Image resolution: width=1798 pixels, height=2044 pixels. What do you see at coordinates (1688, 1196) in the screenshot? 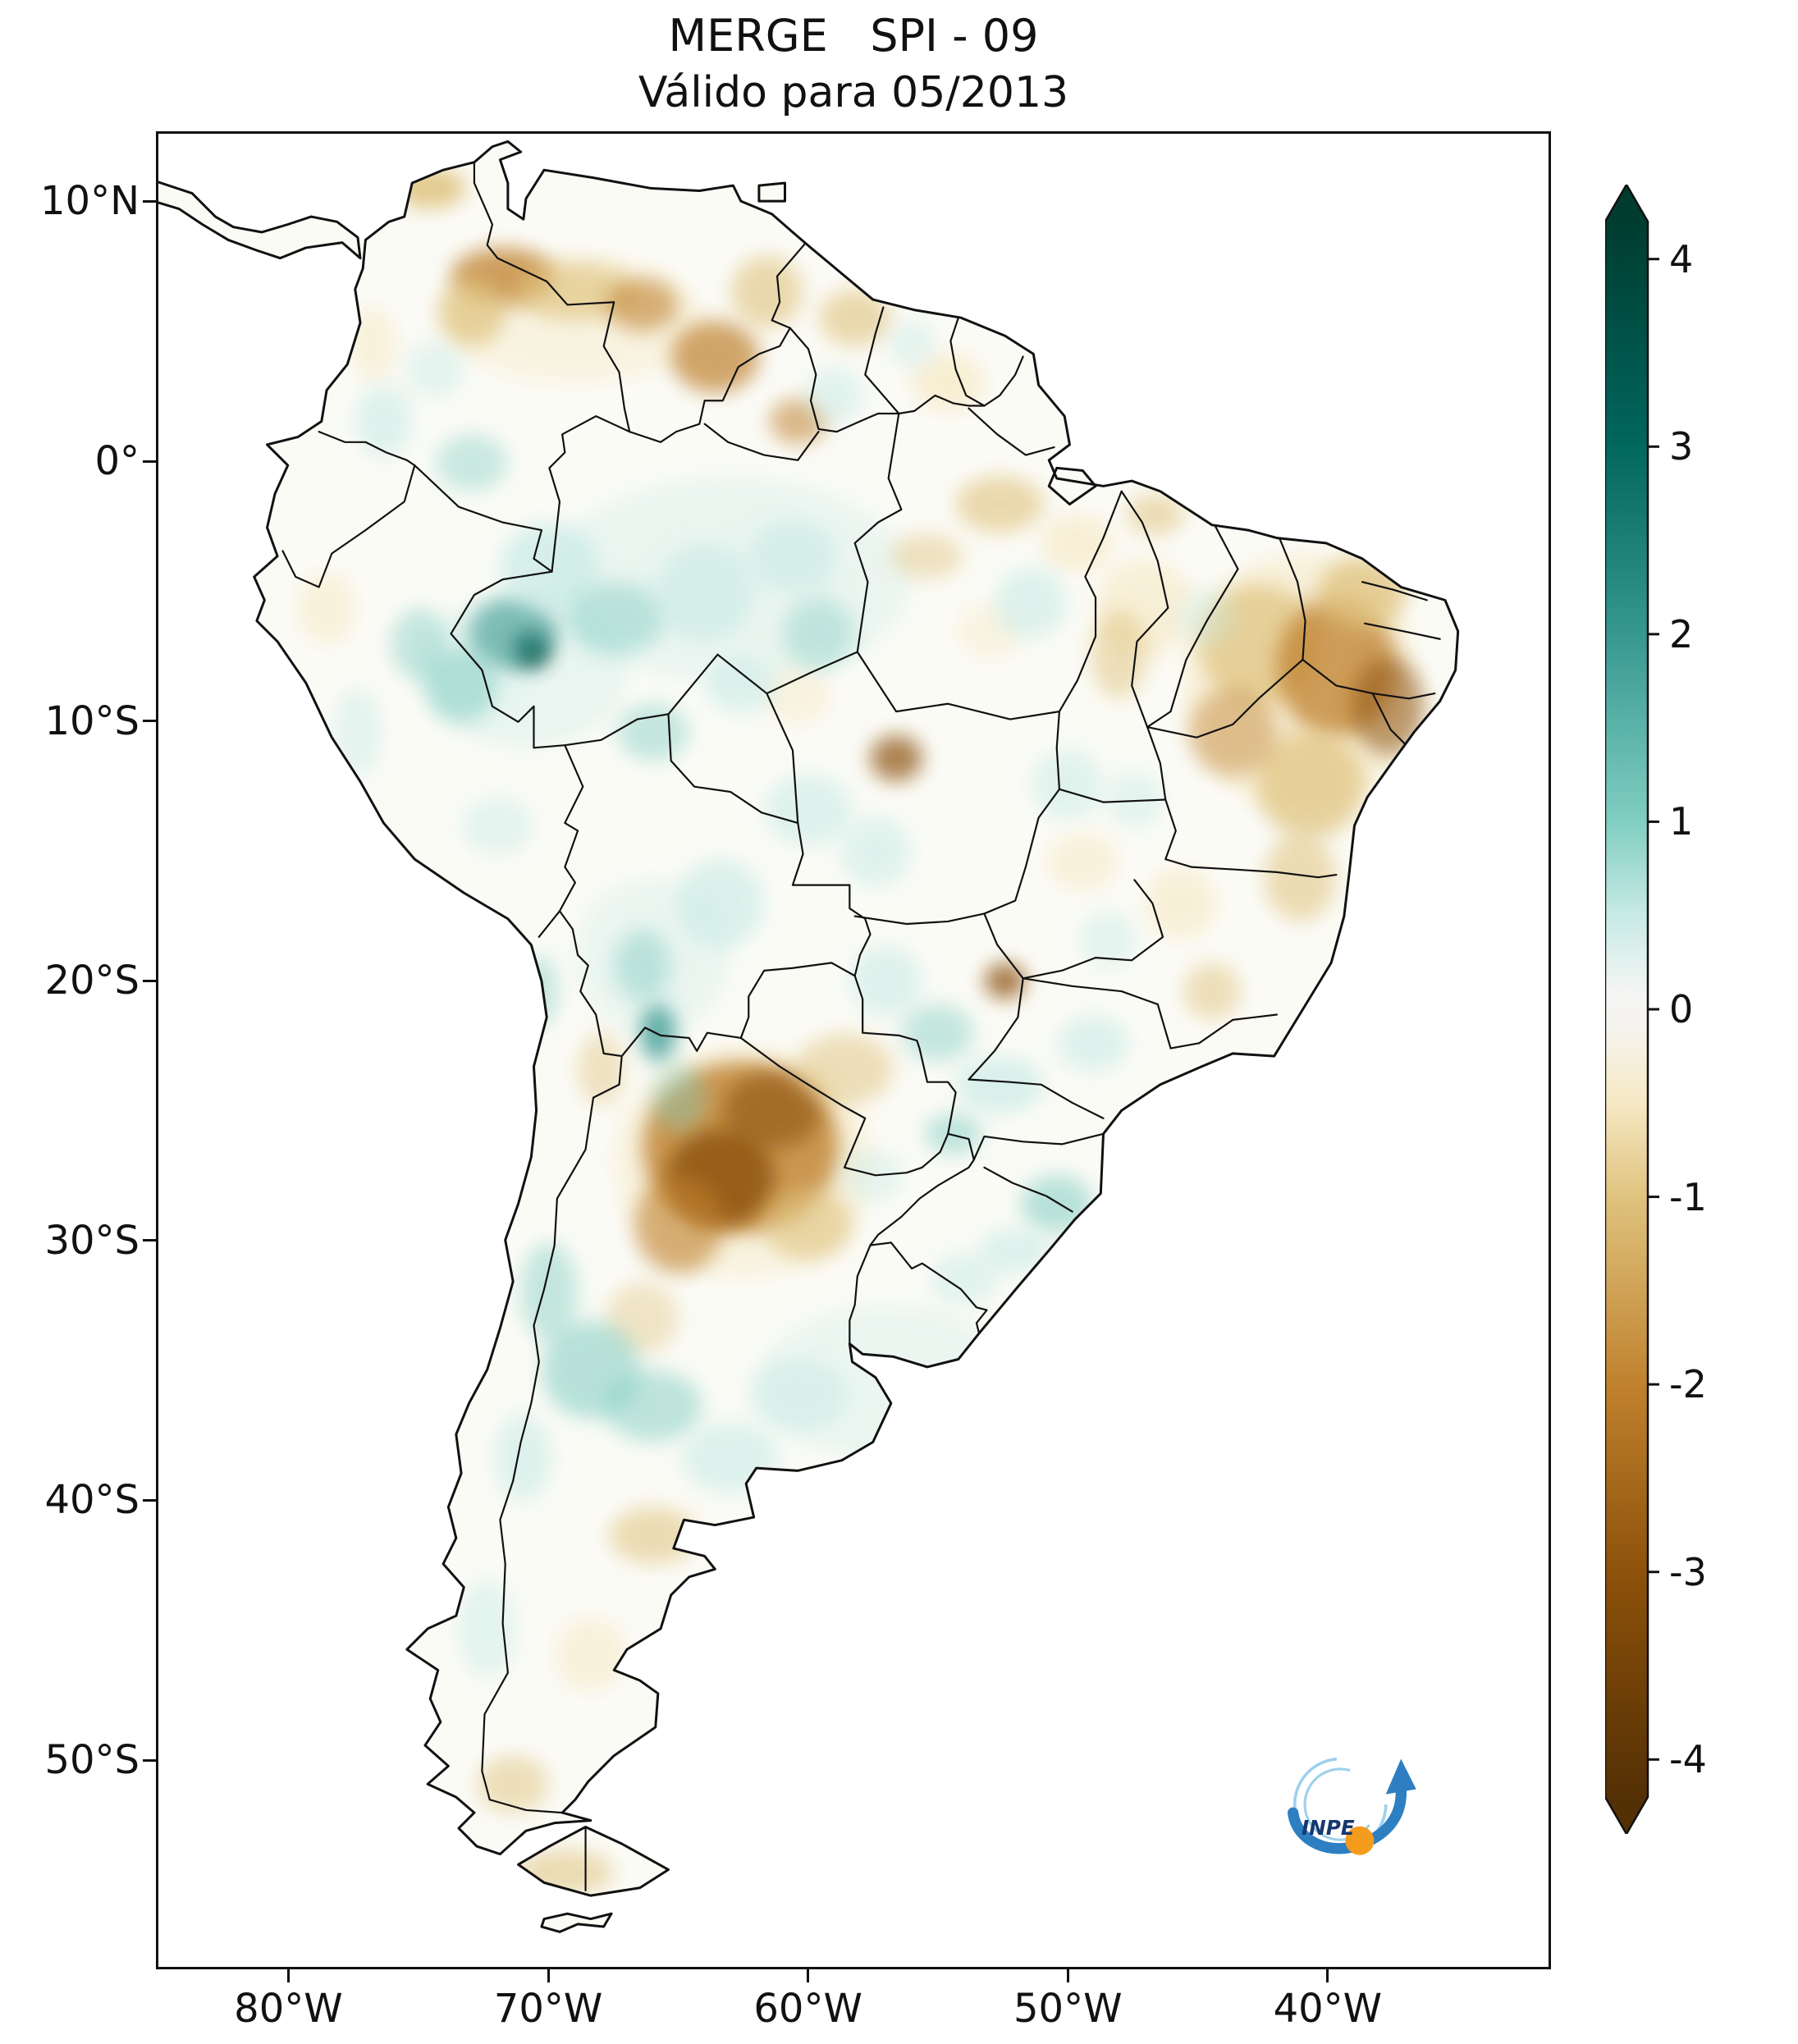
I see `colorbar-tick-label: -1` at bounding box center [1688, 1196].